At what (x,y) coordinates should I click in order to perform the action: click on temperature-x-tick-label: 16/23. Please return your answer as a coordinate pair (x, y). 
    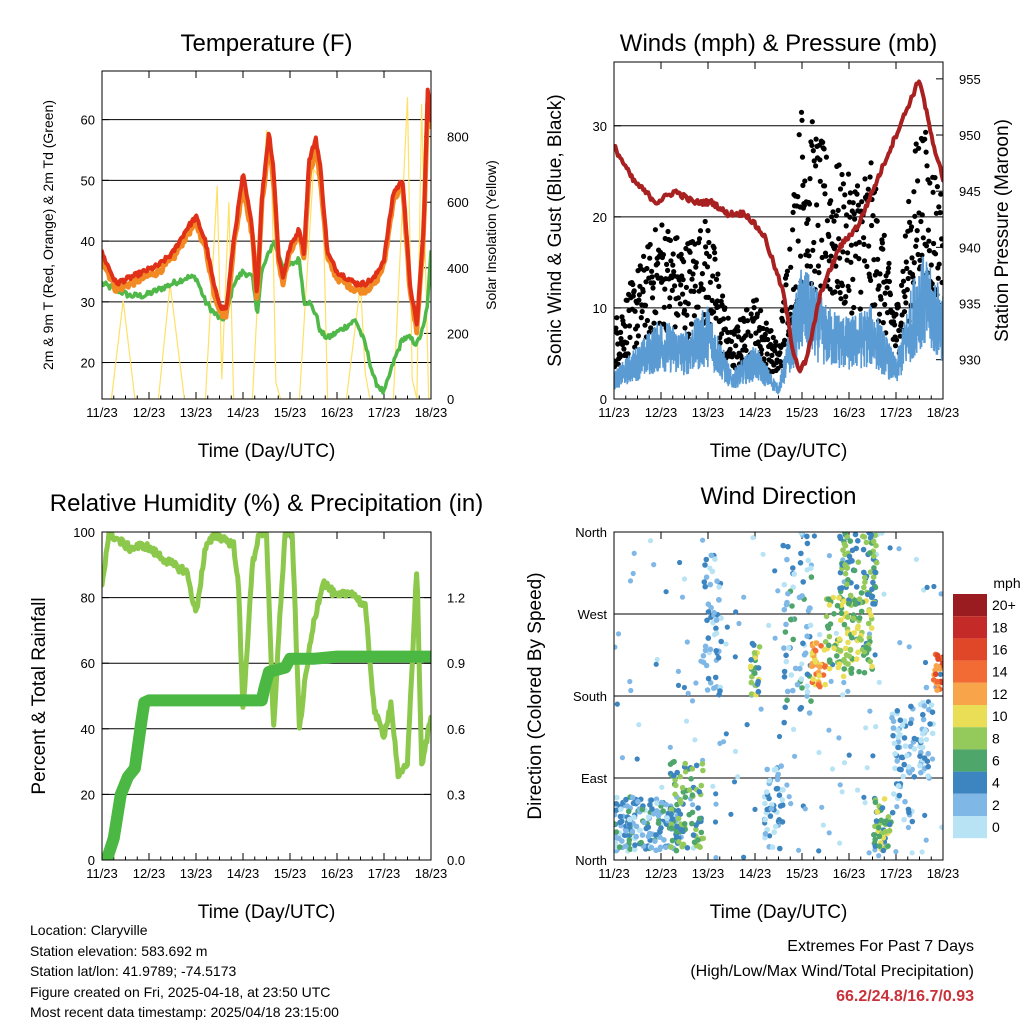
    Looking at the image, I should click on (337, 412).